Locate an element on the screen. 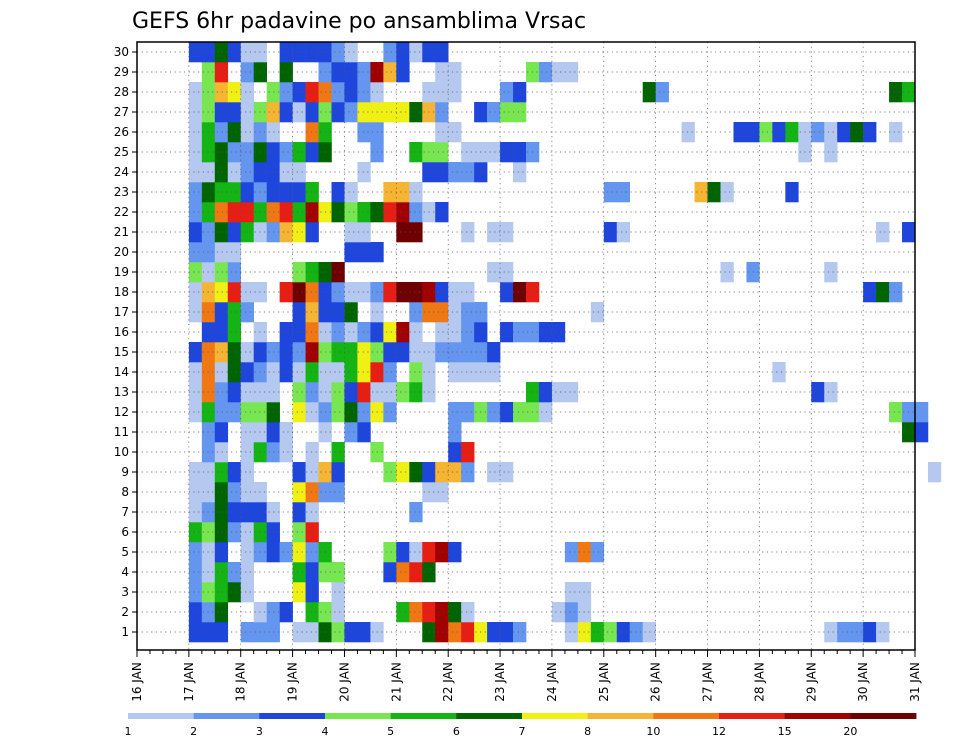 The height and width of the screenshot is (742, 960). y-tick-label: 29 is located at coordinates (121, 72).